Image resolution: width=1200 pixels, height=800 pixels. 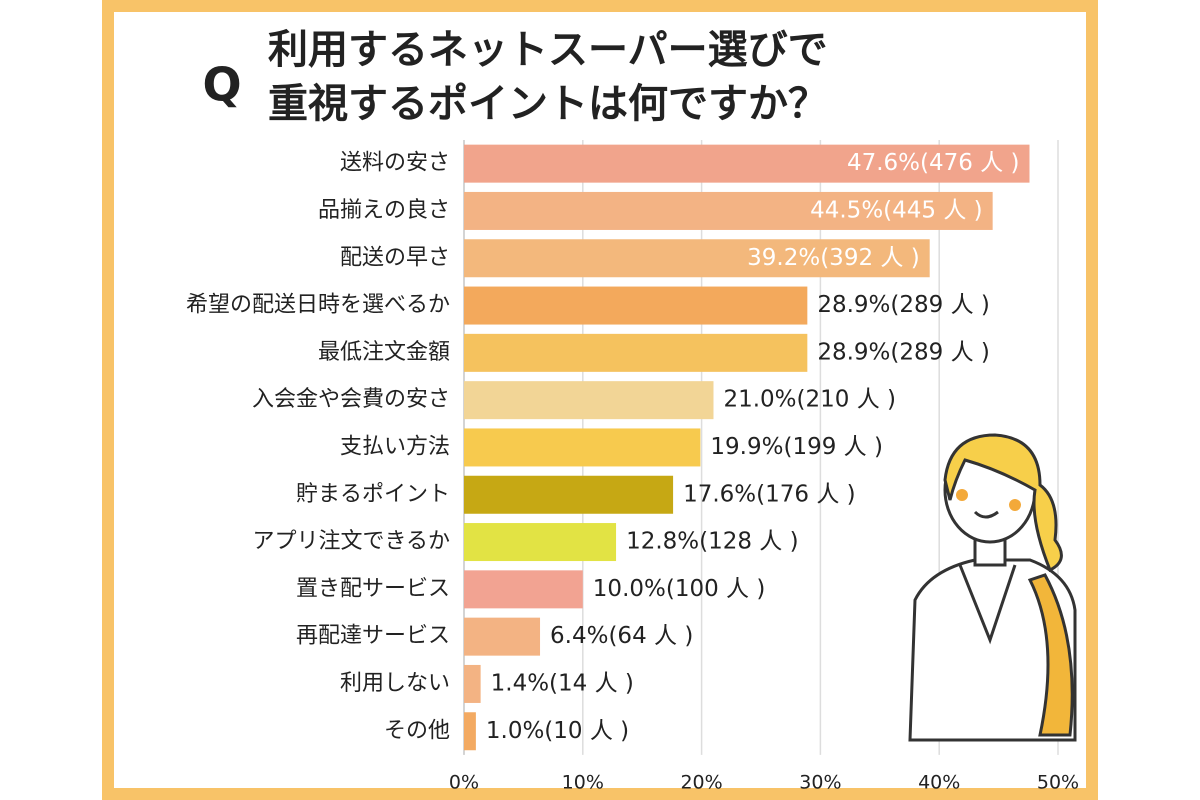 I want to click on category-label: 貯まるポイント, so click(x=373, y=494).